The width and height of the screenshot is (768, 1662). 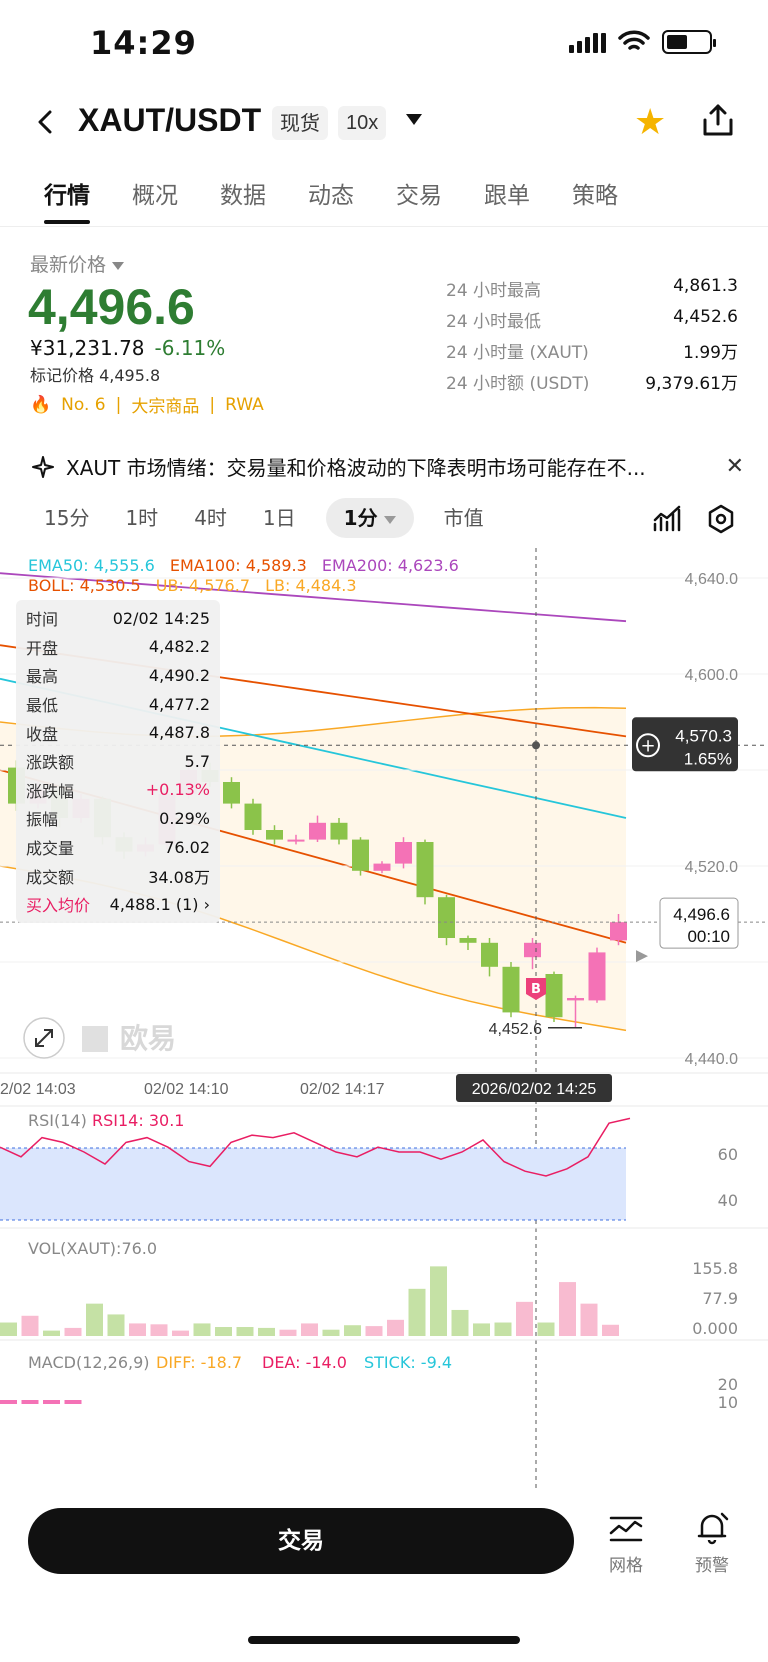 I want to click on fire-icon: 🔥, so click(x=41, y=404).